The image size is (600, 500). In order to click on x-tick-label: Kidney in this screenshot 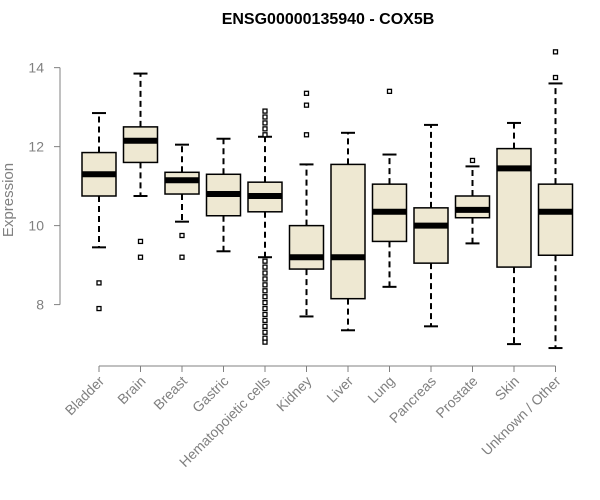, I will do `click(294, 394)`.